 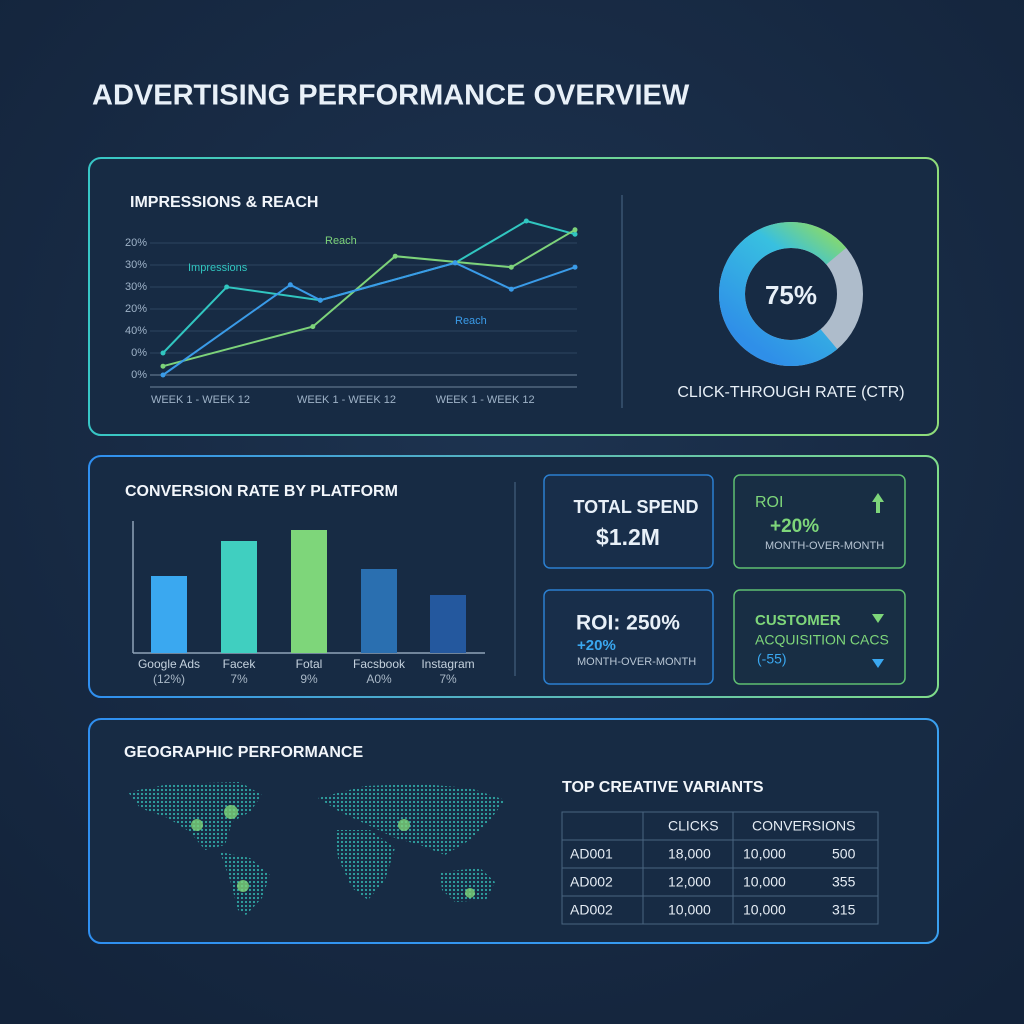 What do you see at coordinates (693, 826) in the screenshot?
I see `table-header: CLICKS` at bounding box center [693, 826].